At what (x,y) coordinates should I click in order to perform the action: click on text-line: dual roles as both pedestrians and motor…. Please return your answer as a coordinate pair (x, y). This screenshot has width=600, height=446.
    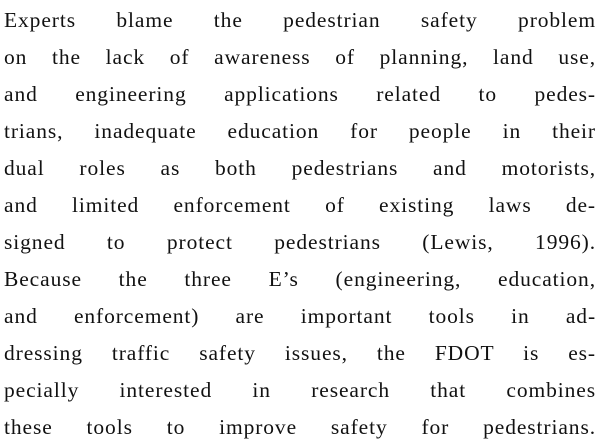
    Looking at the image, I should click on (300, 168).